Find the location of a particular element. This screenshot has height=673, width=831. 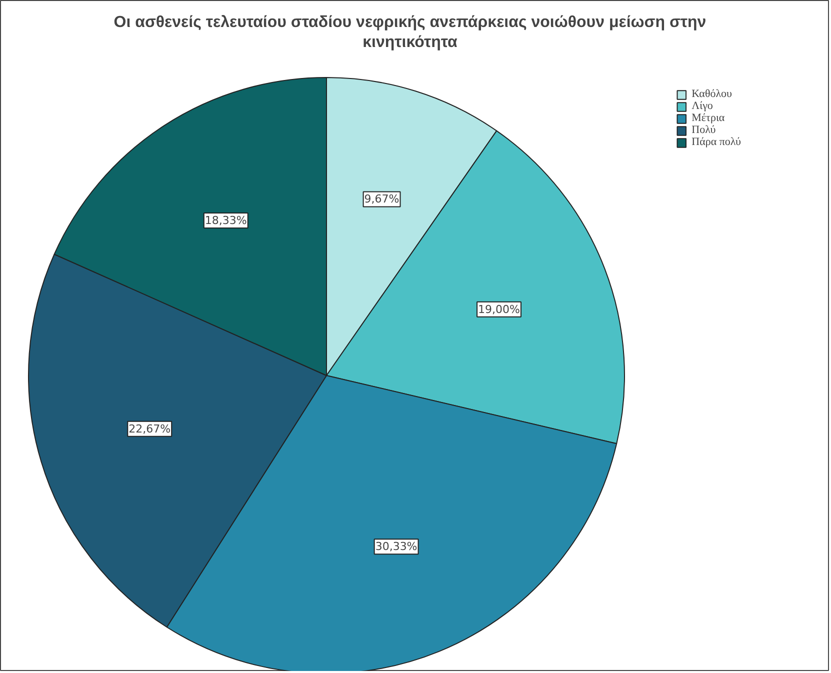

legend-label: Πολύ is located at coordinates (704, 130).